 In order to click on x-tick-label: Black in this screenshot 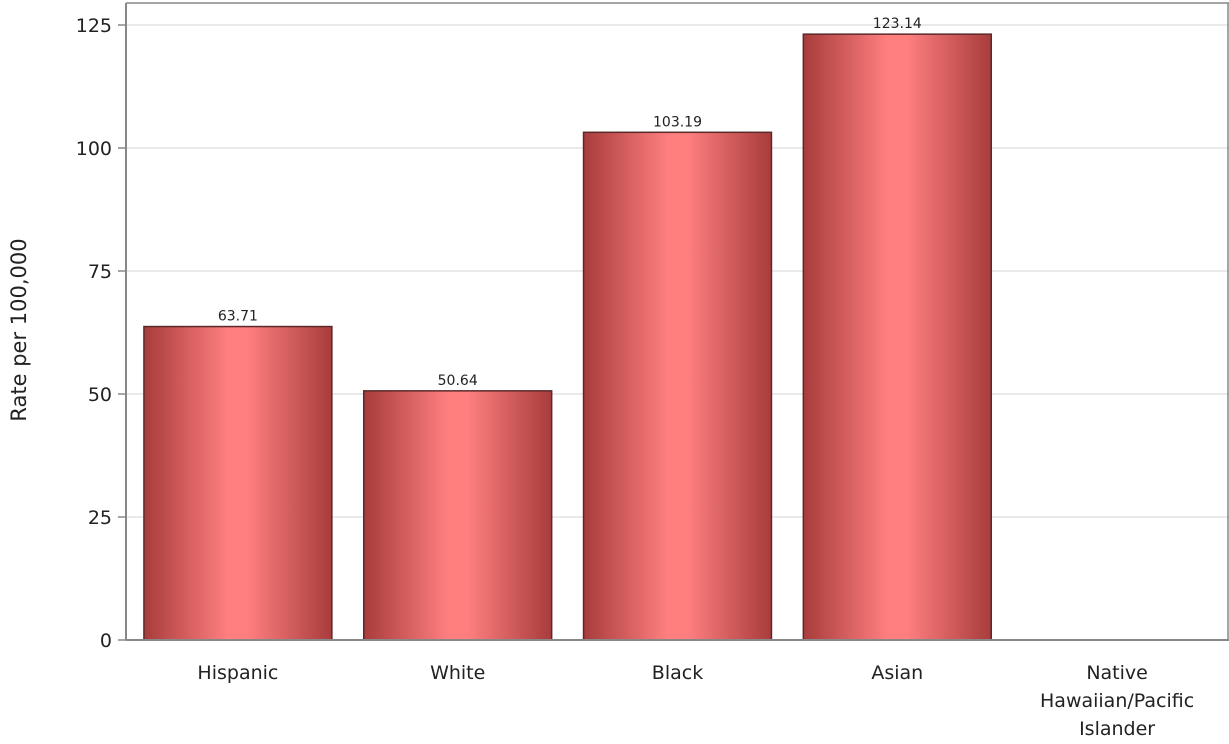, I will do `click(677, 673)`.